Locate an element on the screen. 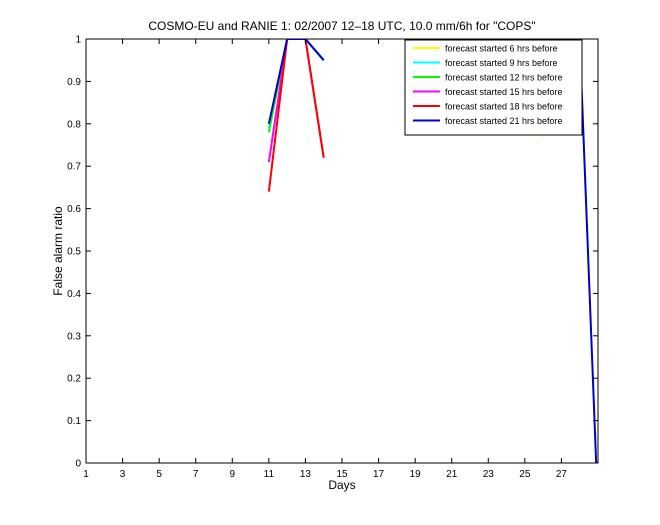 The width and height of the screenshot is (660, 525). y-tick-label: 0.9 is located at coordinates (74, 82).